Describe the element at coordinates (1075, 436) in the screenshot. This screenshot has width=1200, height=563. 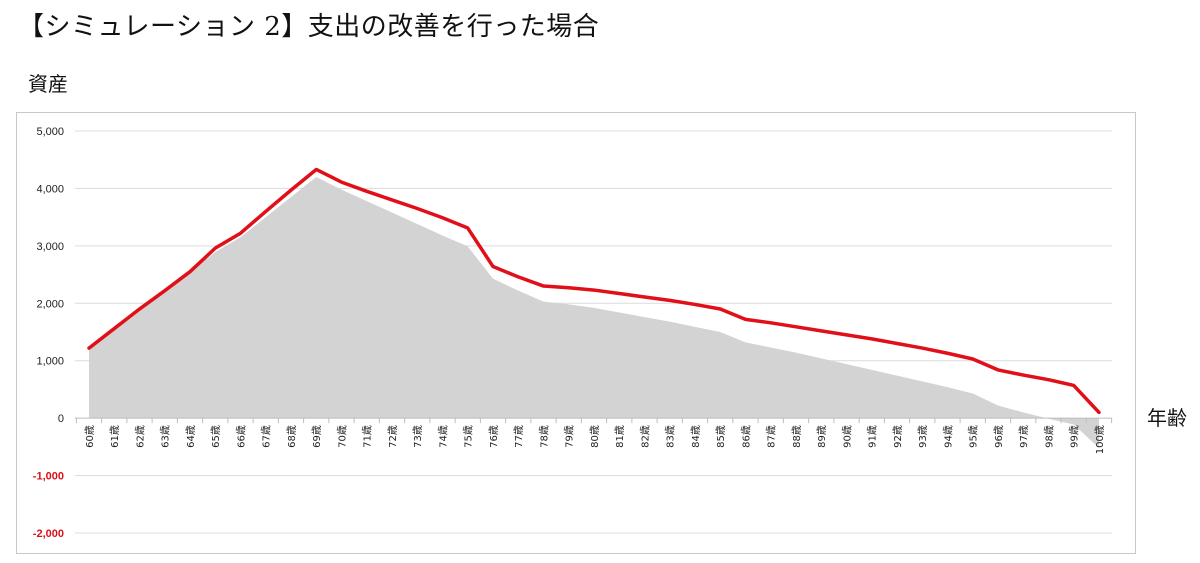
I see `x-tick-label: 99歳` at that location.